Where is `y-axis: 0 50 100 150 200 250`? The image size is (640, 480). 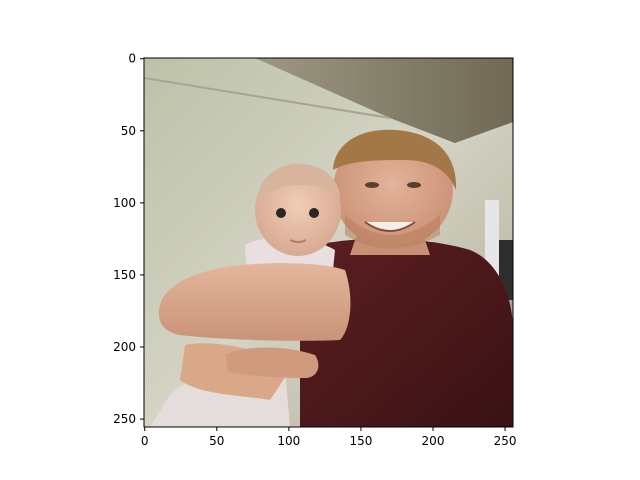 y-axis: 0 50 100 150 200 250 is located at coordinates (128, 239).